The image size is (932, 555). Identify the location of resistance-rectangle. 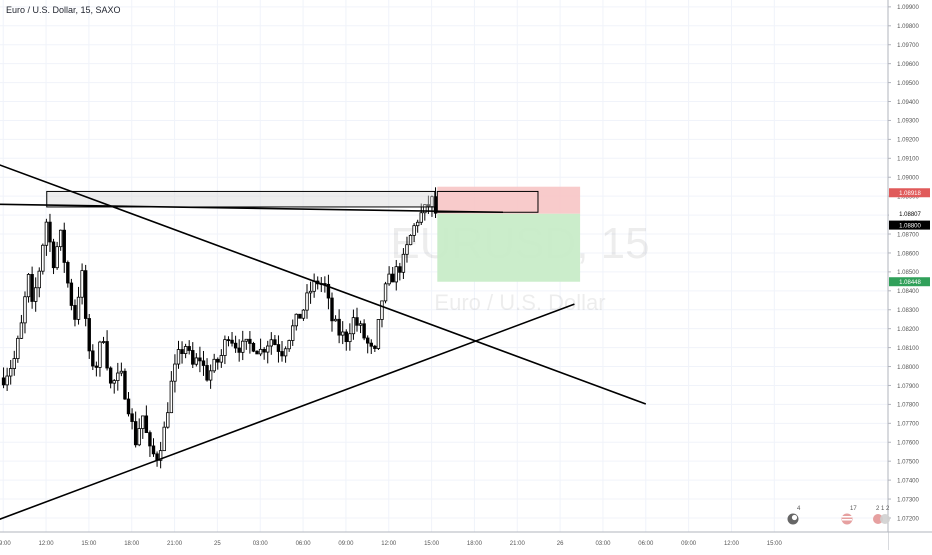
(241, 199).